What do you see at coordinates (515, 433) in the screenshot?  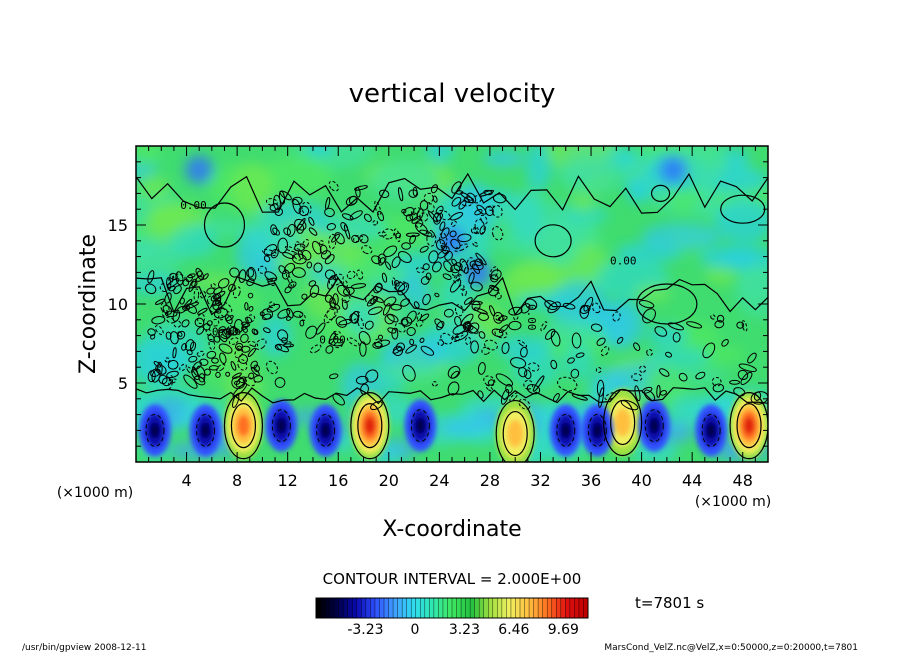 I see `updraft-level` at bounding box center [515, 433].